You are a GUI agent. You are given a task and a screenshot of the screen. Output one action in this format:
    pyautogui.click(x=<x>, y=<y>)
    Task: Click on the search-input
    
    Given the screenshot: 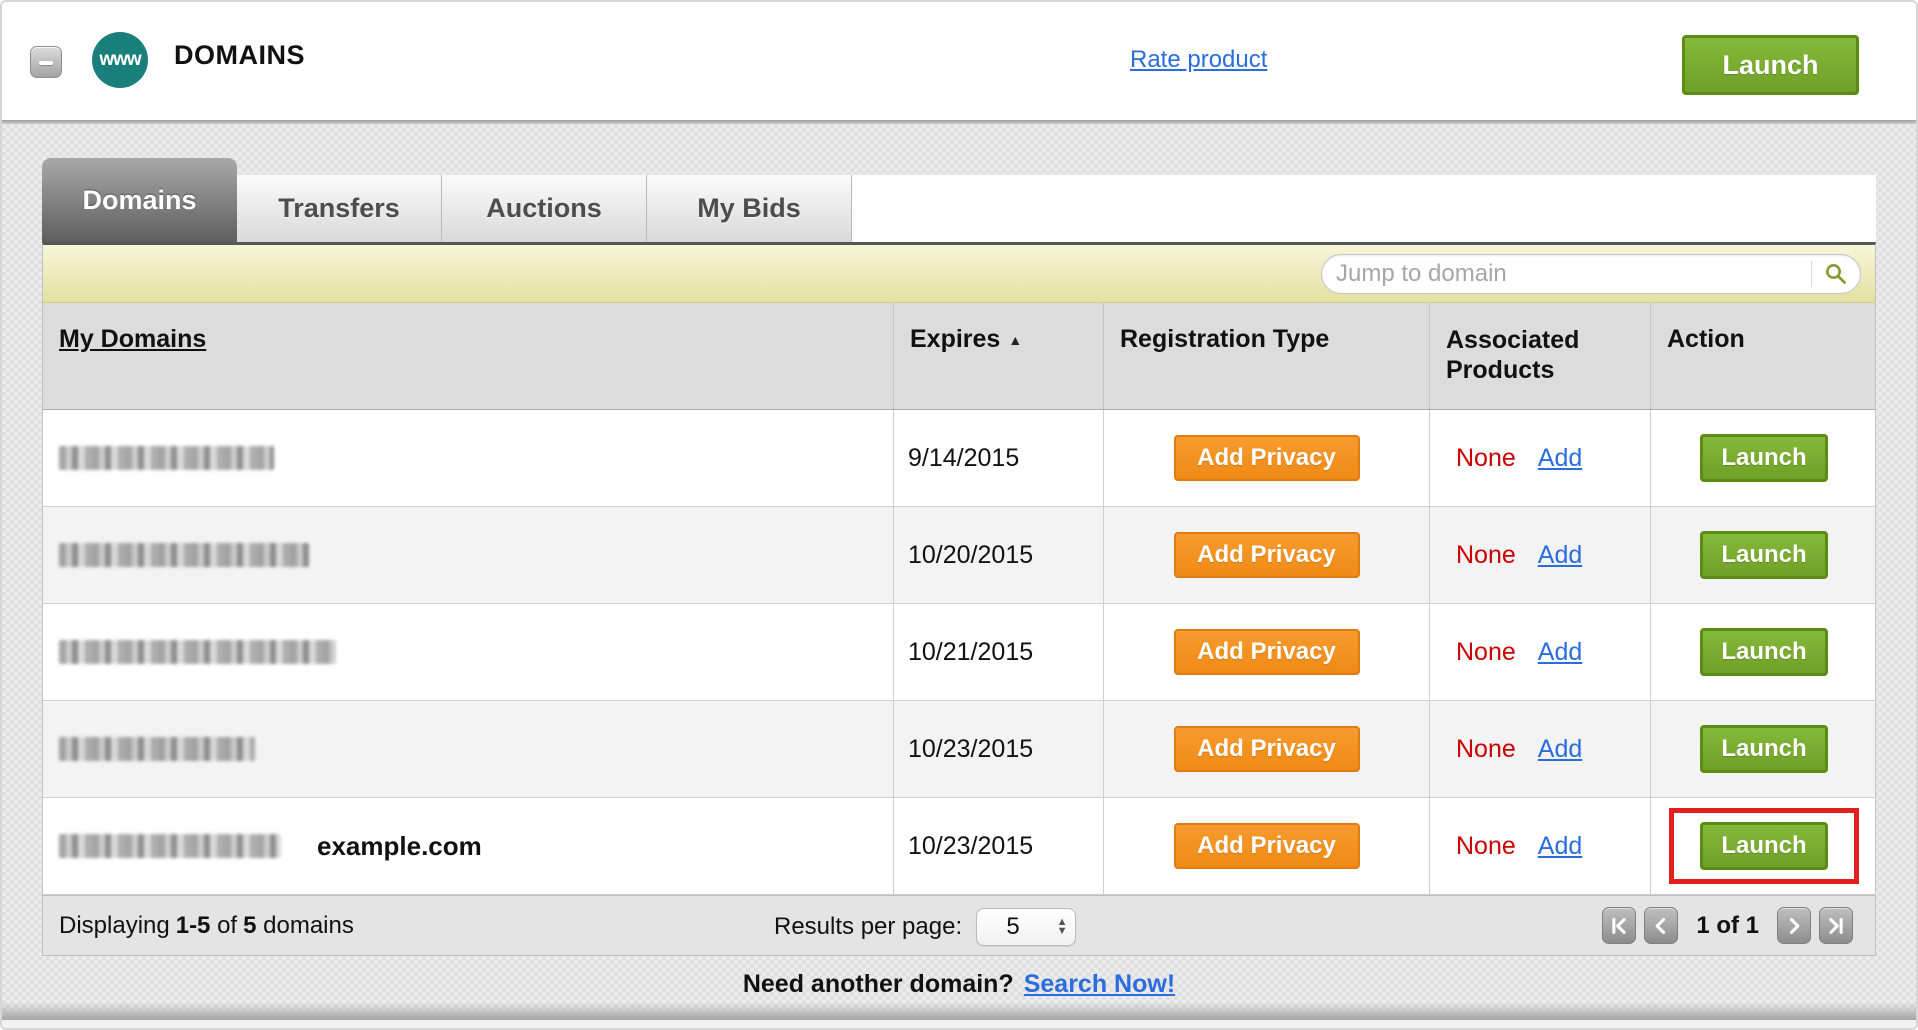 What is the action you would take?
    pyautogui.click(x=1566, y=274)
    